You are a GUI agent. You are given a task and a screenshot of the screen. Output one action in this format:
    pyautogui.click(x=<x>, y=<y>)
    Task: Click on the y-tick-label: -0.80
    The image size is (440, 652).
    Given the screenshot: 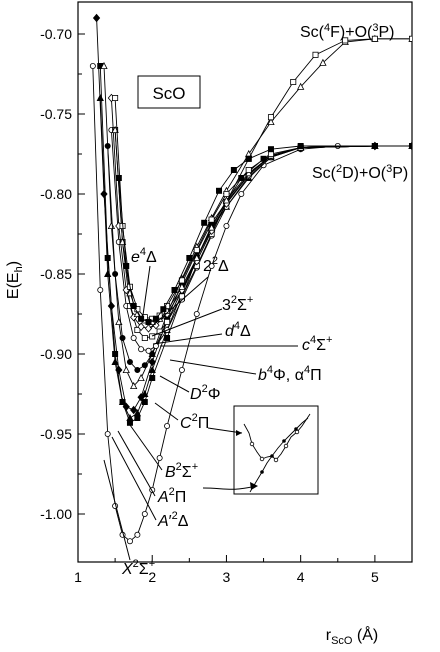 What is the action you would take?
    pyautogui.click(x=56, y=194)
    